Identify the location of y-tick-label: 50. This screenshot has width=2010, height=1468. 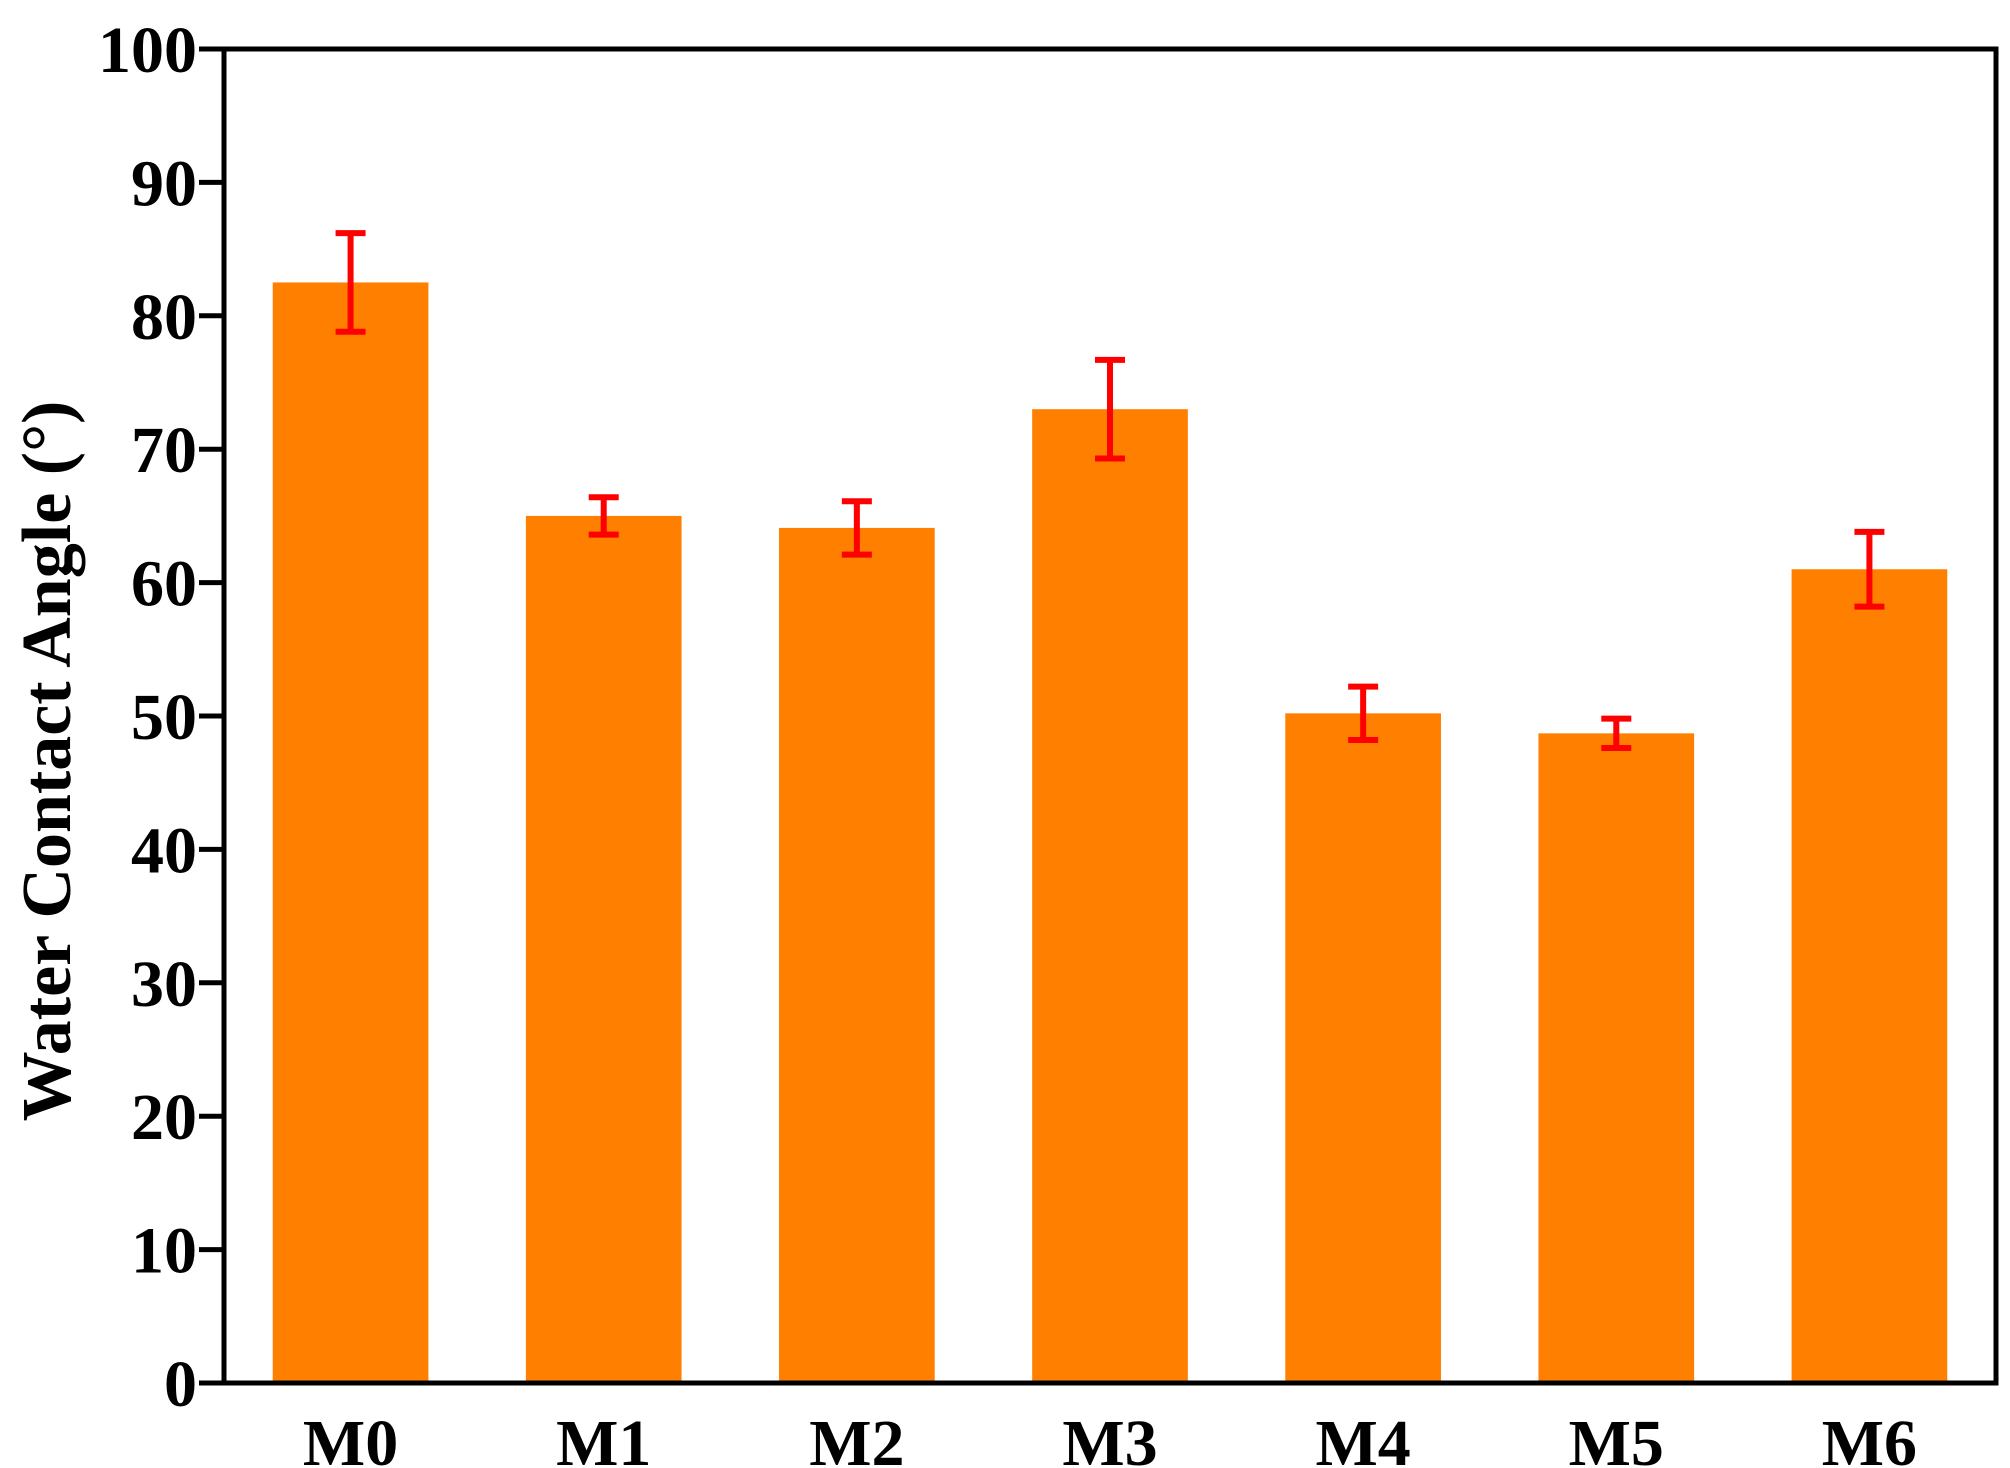
(164, 717).